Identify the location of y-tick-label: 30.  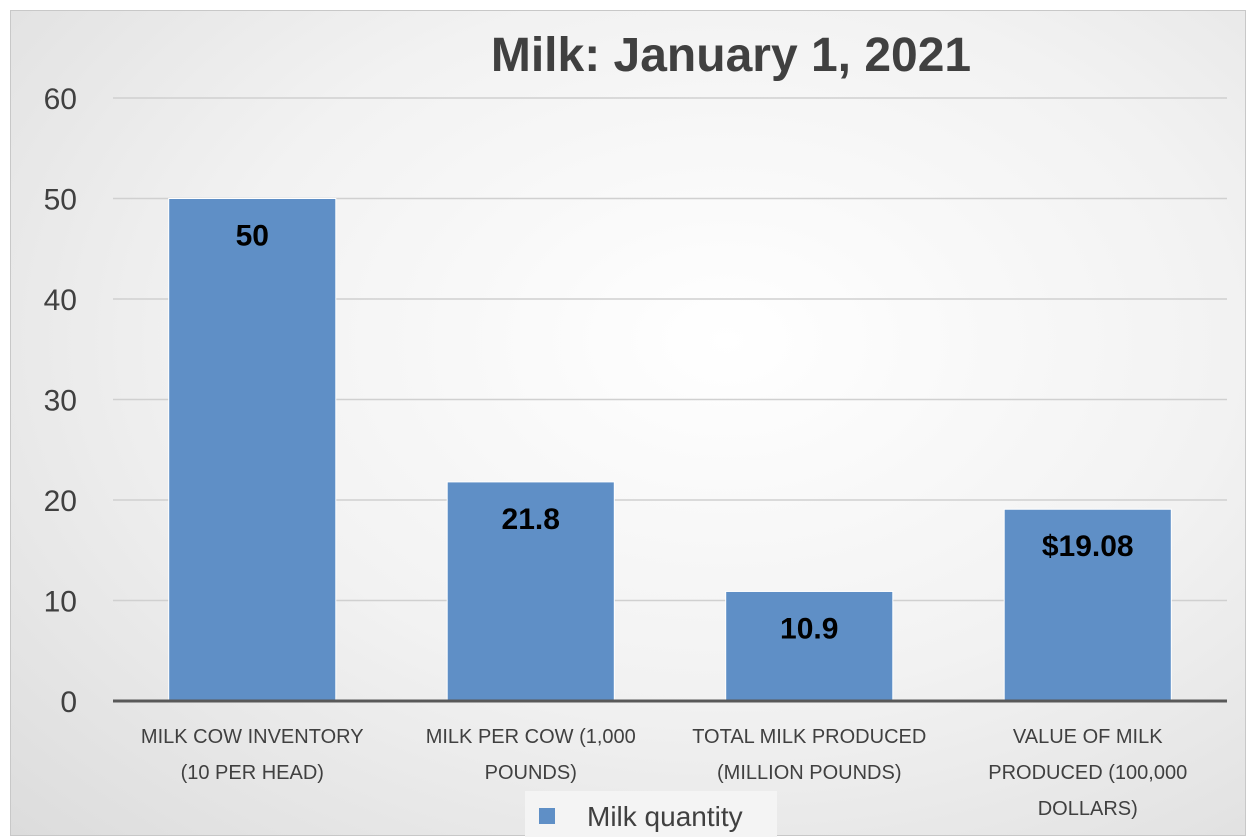
(60, 401).